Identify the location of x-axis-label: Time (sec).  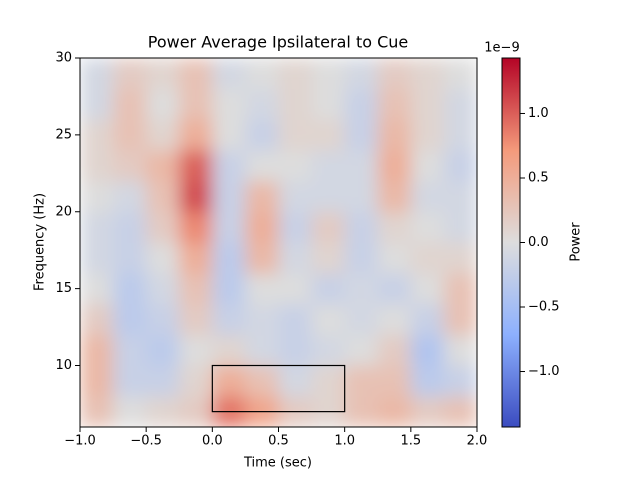
(277, 463).